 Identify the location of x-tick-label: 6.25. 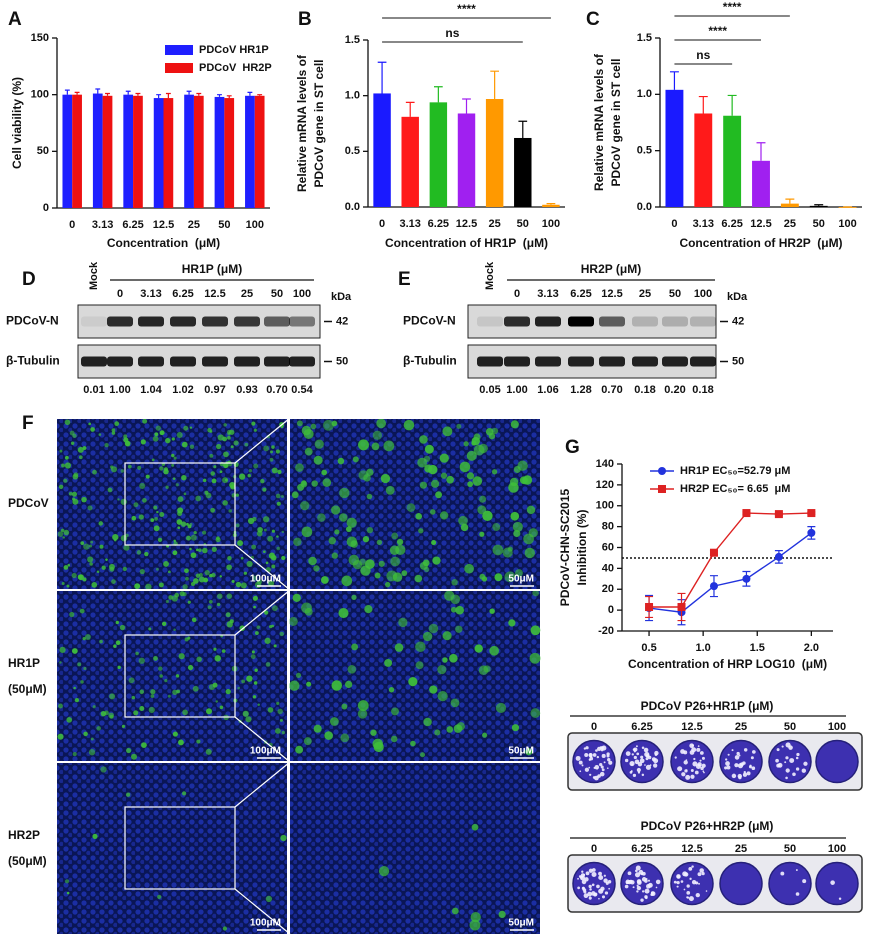
(132, 225).